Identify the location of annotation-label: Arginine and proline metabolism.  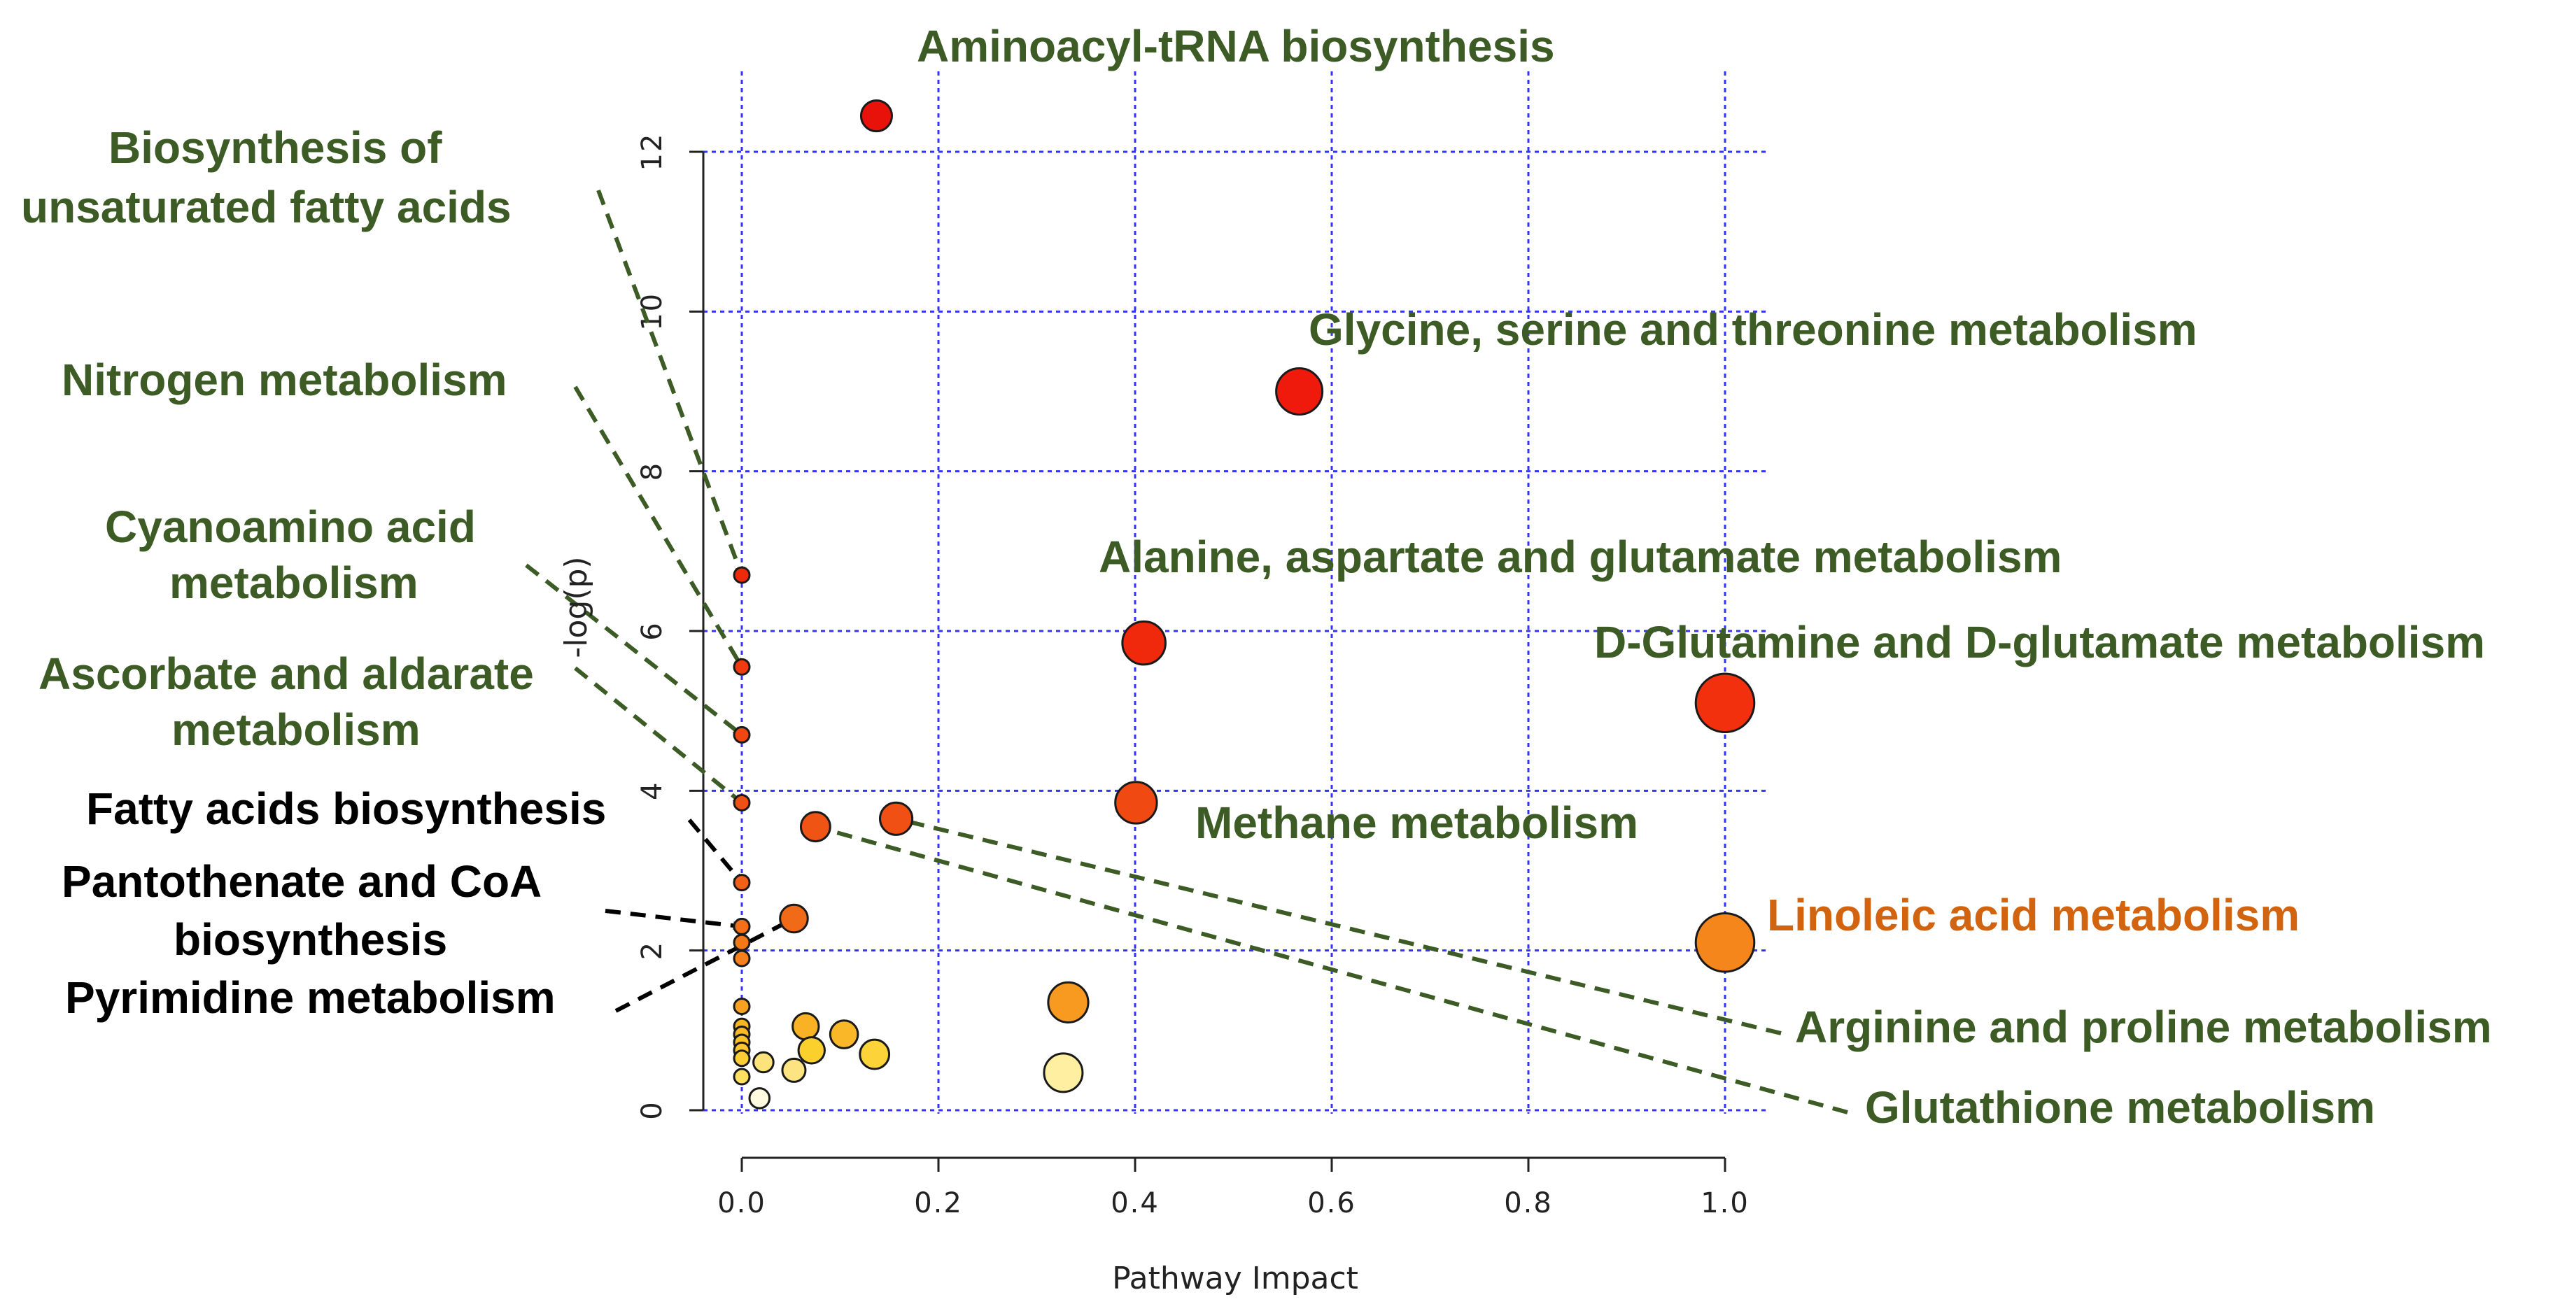
(2143, 1027).